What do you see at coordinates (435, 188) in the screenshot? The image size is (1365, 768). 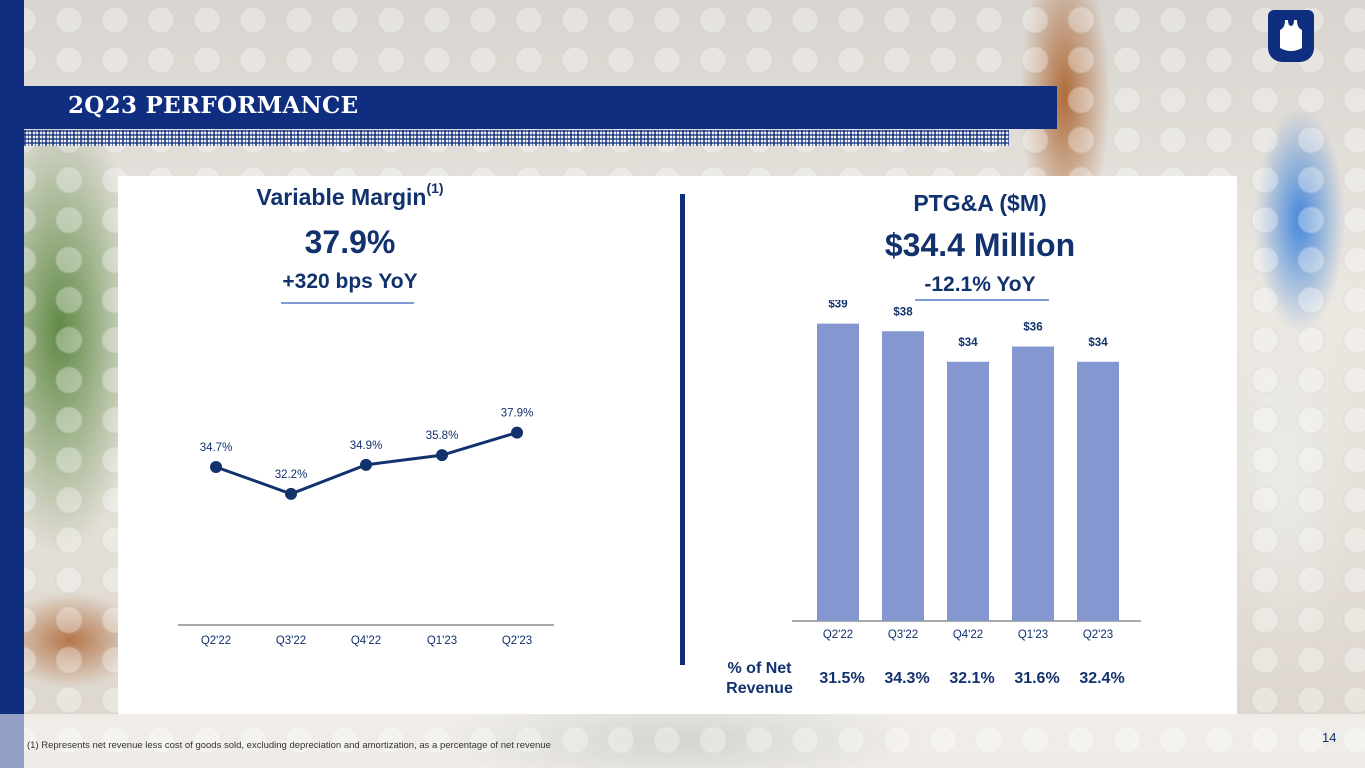 I see `footnote-marker: (1)` at bounding box center [435, 188].